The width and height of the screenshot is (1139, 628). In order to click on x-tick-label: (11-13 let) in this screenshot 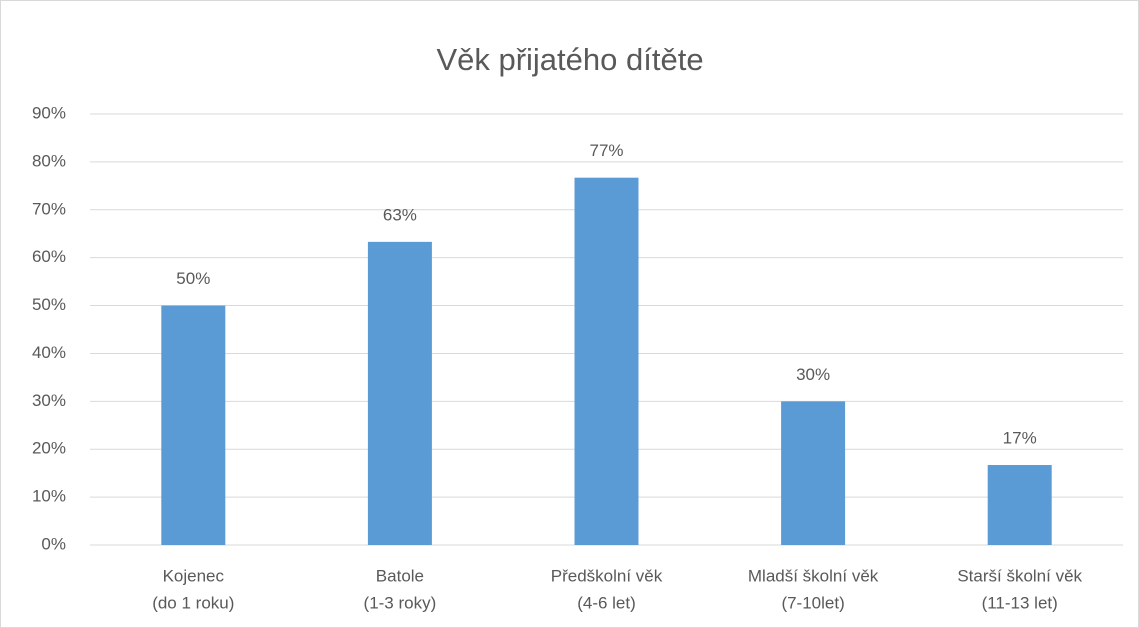, I will do `click(1020, 602)`.